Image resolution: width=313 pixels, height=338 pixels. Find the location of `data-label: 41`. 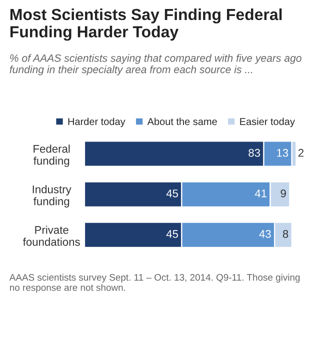

data-label: 41 is located at coordinates (260, 194).